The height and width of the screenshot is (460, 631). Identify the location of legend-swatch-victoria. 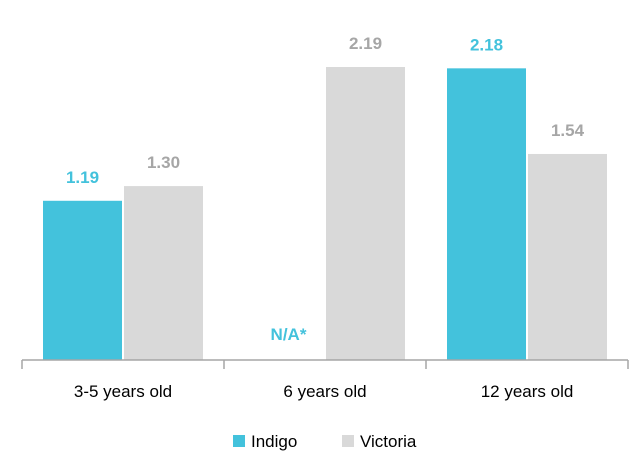
(348, 441).